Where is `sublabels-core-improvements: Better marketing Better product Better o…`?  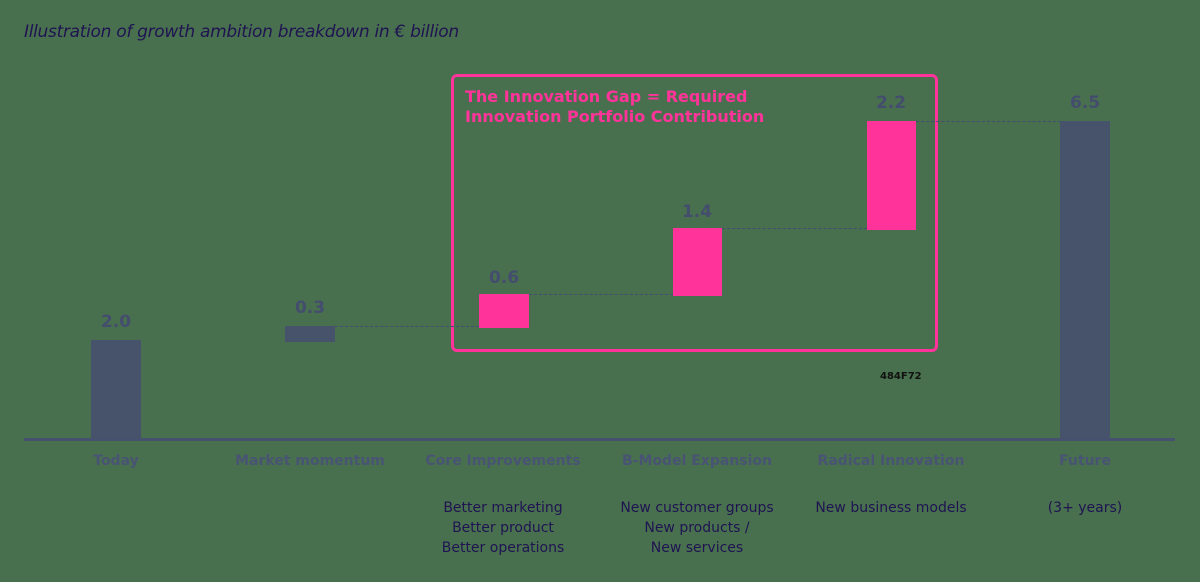 sublabels-core-improvements: Better marketing Better product Better o… is located at coordinates (503, 528).